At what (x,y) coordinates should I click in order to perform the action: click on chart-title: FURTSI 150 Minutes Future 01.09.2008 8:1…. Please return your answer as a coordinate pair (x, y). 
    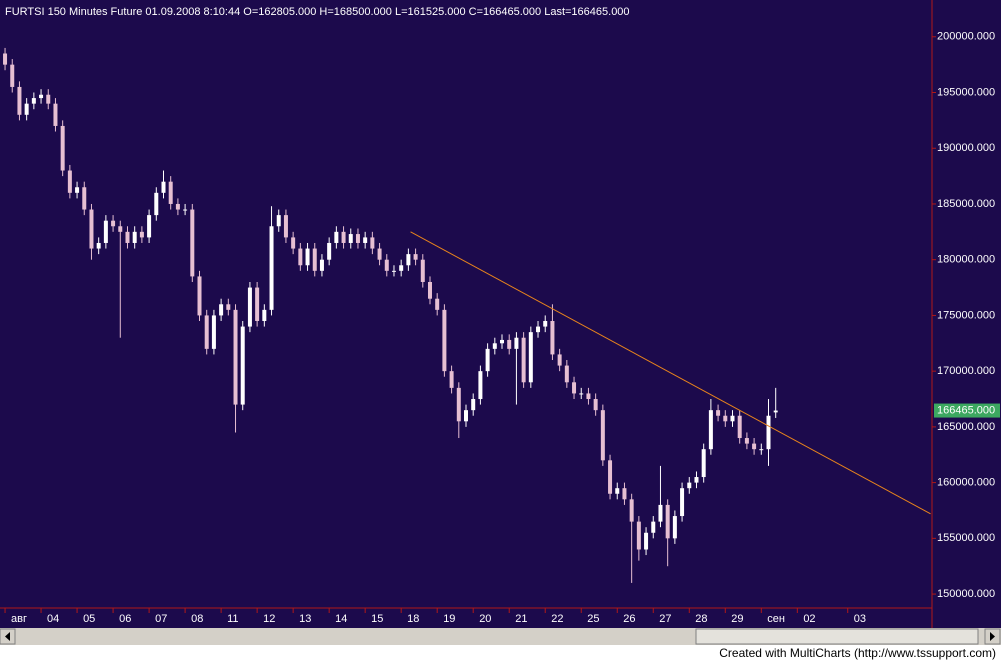
    Looking at the image, I should click on (317, 12).